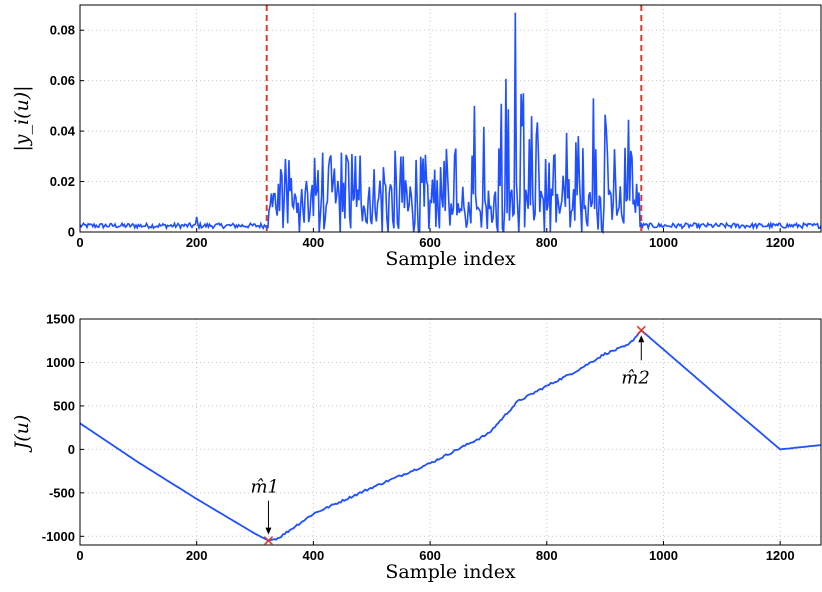  What do you see at coordinates (264, 487) in the screenshot?
I see `marker-label: m̂1` at bounding box center [264, 487].